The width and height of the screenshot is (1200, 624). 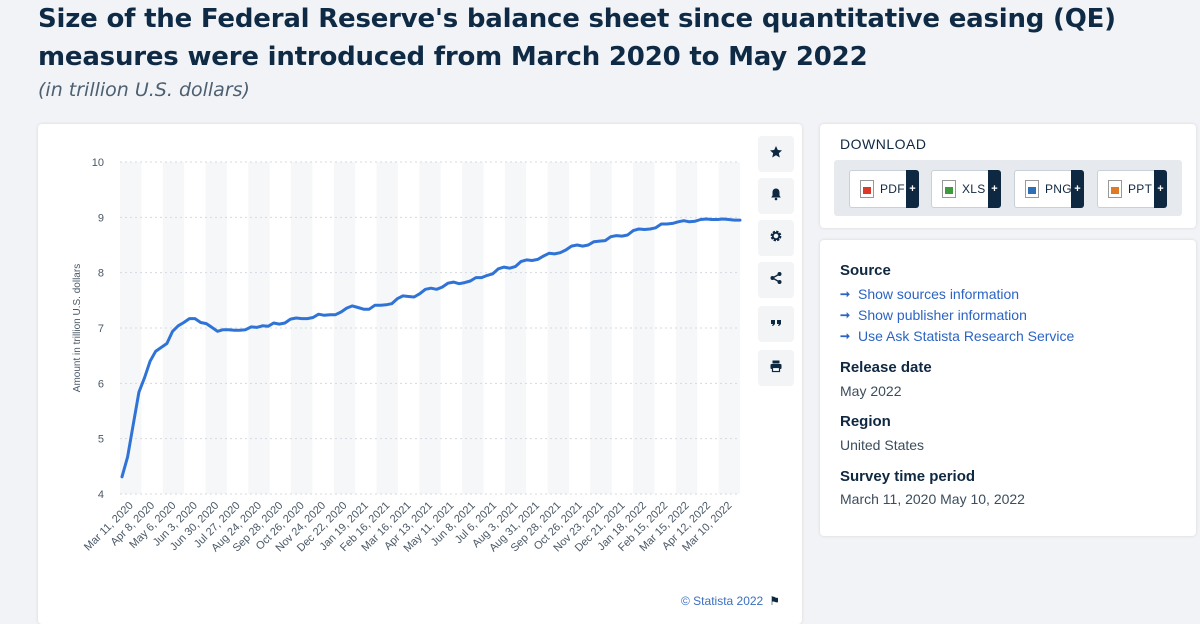 What do you see at coordinates (774, 601) in the screenshot?
I see `flag-icon: ⚑` at bounding box center [774, 601].